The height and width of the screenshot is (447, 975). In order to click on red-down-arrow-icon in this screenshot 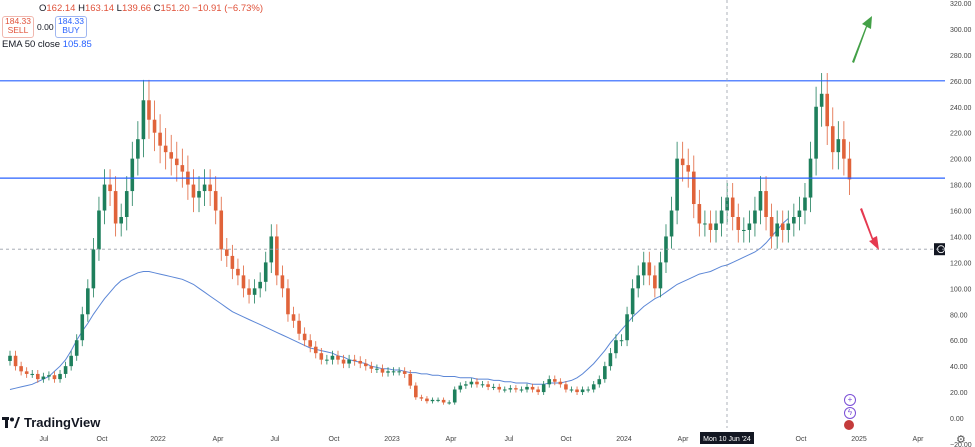, I will do `click(869, 229)`.